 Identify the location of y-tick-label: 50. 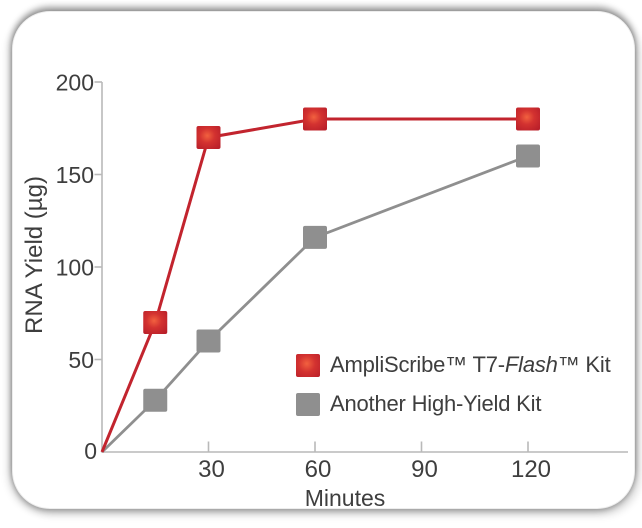
(81, 360).